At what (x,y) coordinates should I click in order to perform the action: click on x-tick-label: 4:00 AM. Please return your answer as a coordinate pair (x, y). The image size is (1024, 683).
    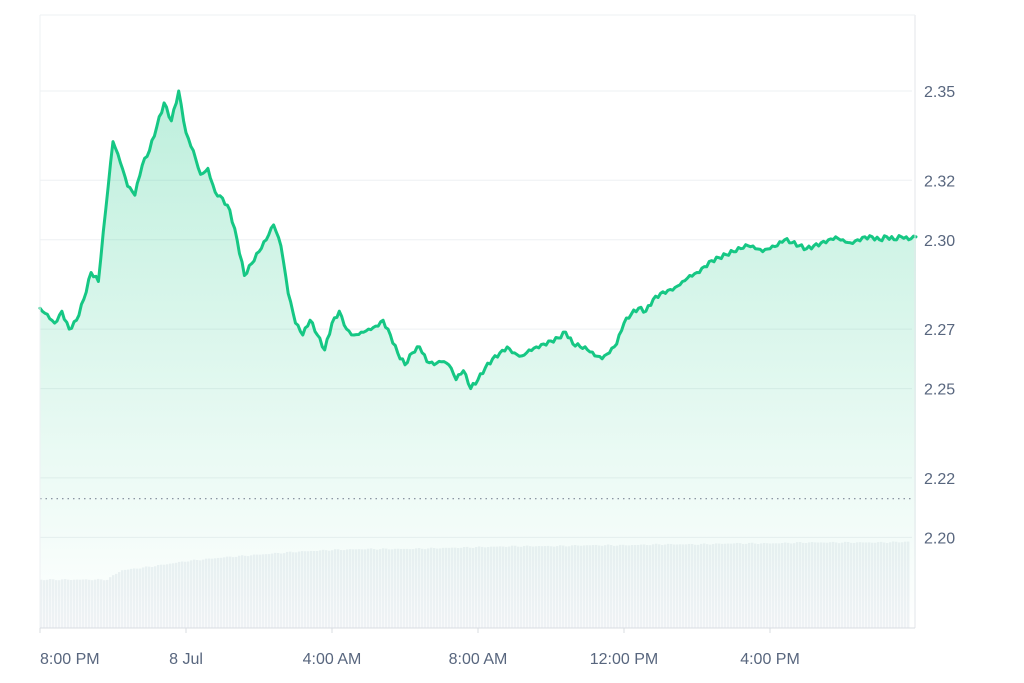
    Looking at the image, I should click on (332, 659).